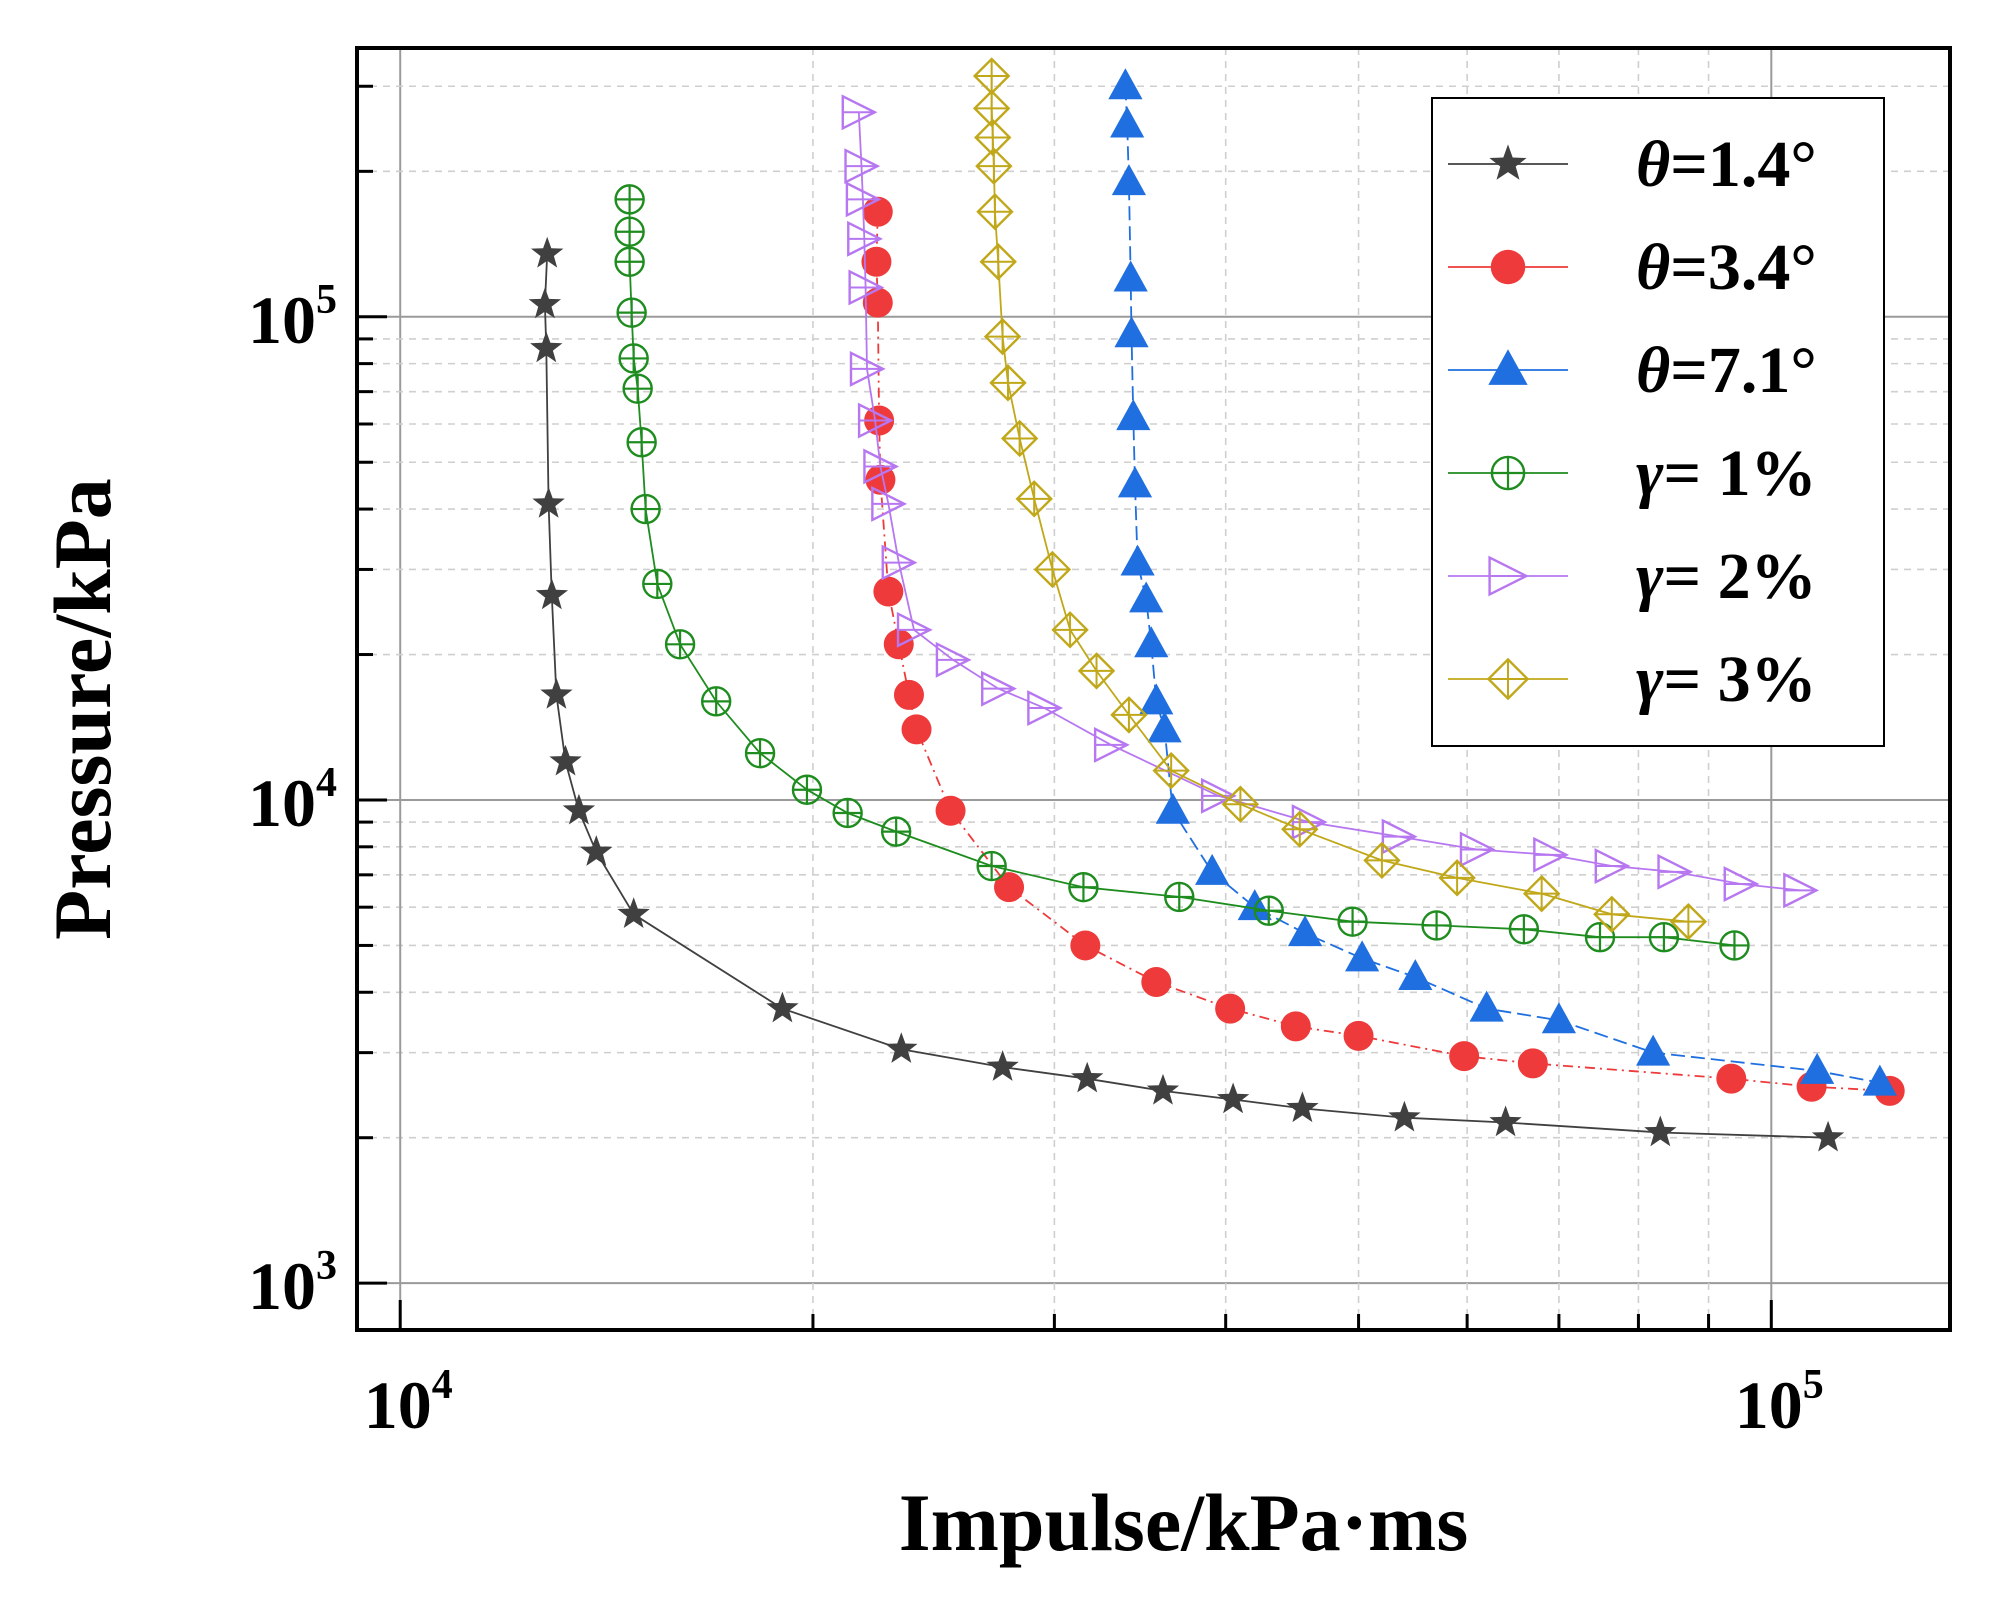 The width and height of the screenshot is (1996, 1601). I want to click on legend-item-4: γ= 1%, so click(1632, 473).